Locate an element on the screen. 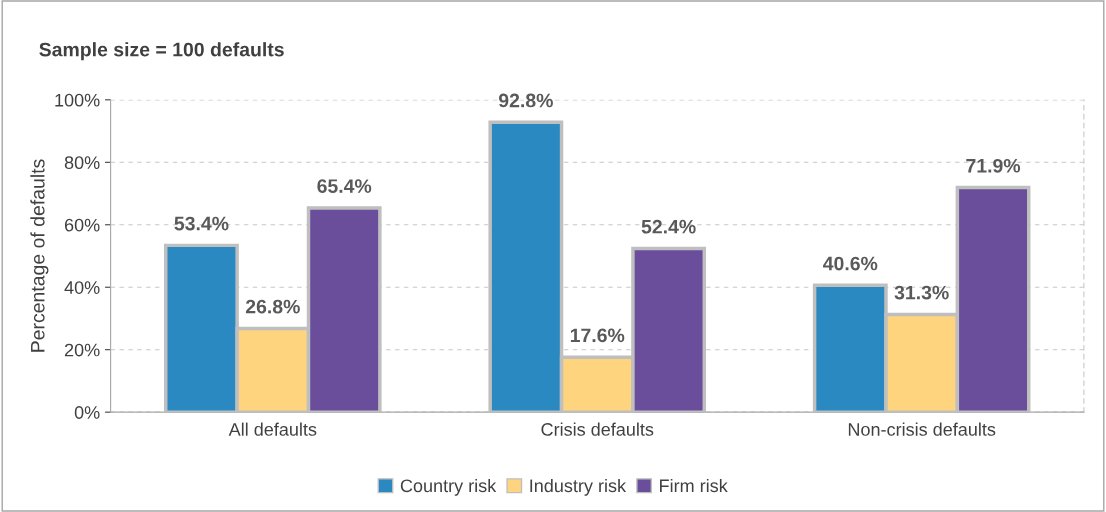  legend-label: Industry risk is located at coordinates (578, 487).